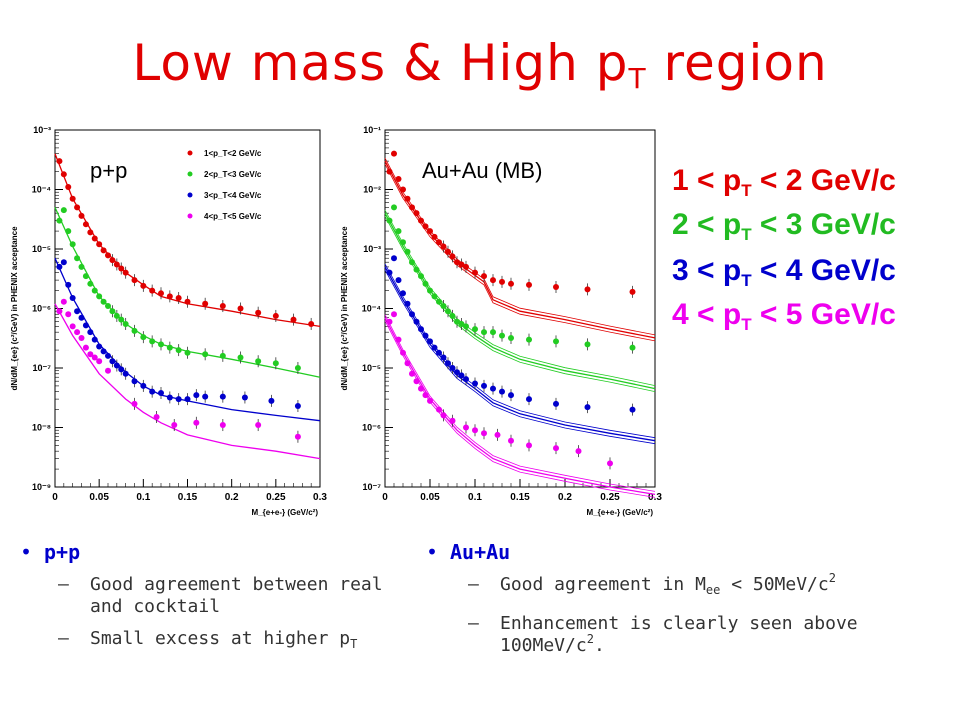 The width and height of the screenshot is (960, 720). What do you see at coordinates (520, 497) in the screenshot?
I see `x-tick-label: 0.15` at bounding box center [520, 497].